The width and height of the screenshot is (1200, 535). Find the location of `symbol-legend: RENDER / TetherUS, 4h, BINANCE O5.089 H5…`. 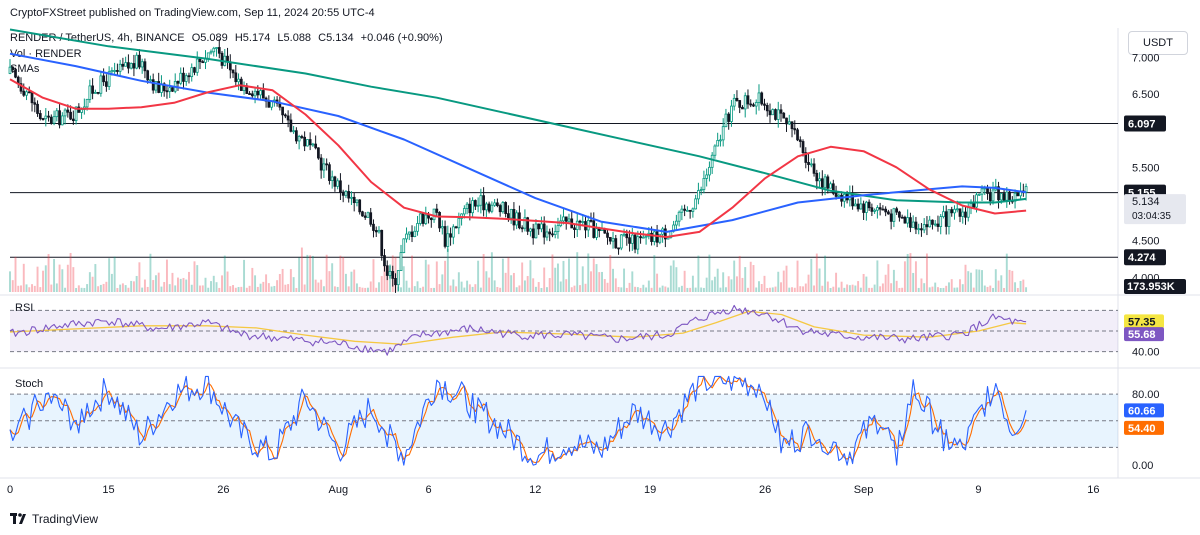

symbol-legend: RENDER / TetherUS, 4h, BINANCE O5.089 H5… is located at coordinates (228, 38).